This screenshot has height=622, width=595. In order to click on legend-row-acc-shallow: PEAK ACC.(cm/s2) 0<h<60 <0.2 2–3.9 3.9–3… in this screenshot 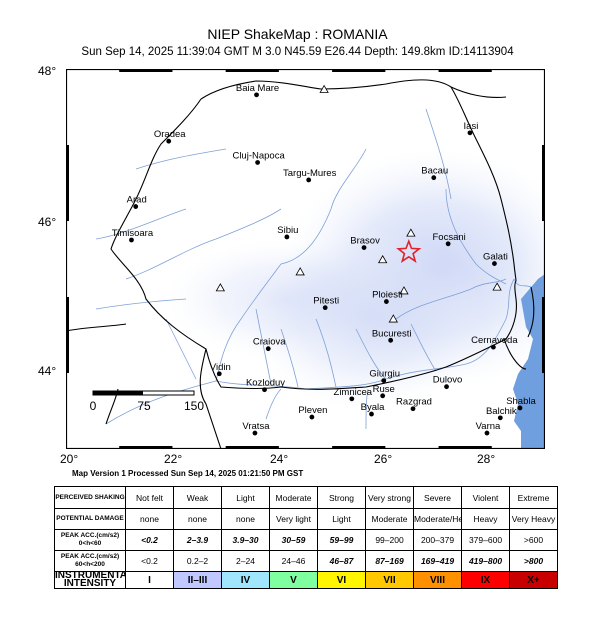, I will do `click(306, 540)`.